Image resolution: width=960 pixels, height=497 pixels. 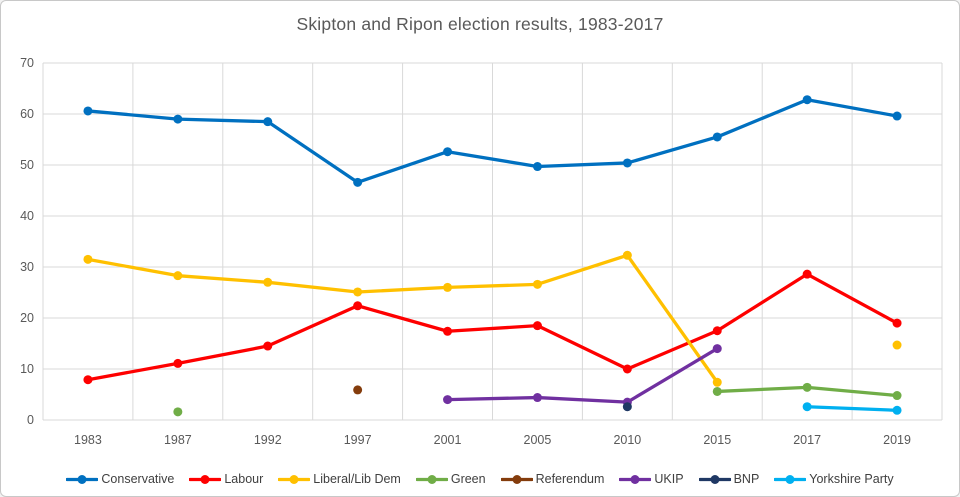 I want to click on x-axis-tick-label: 2019, so click(x=897, y=440).